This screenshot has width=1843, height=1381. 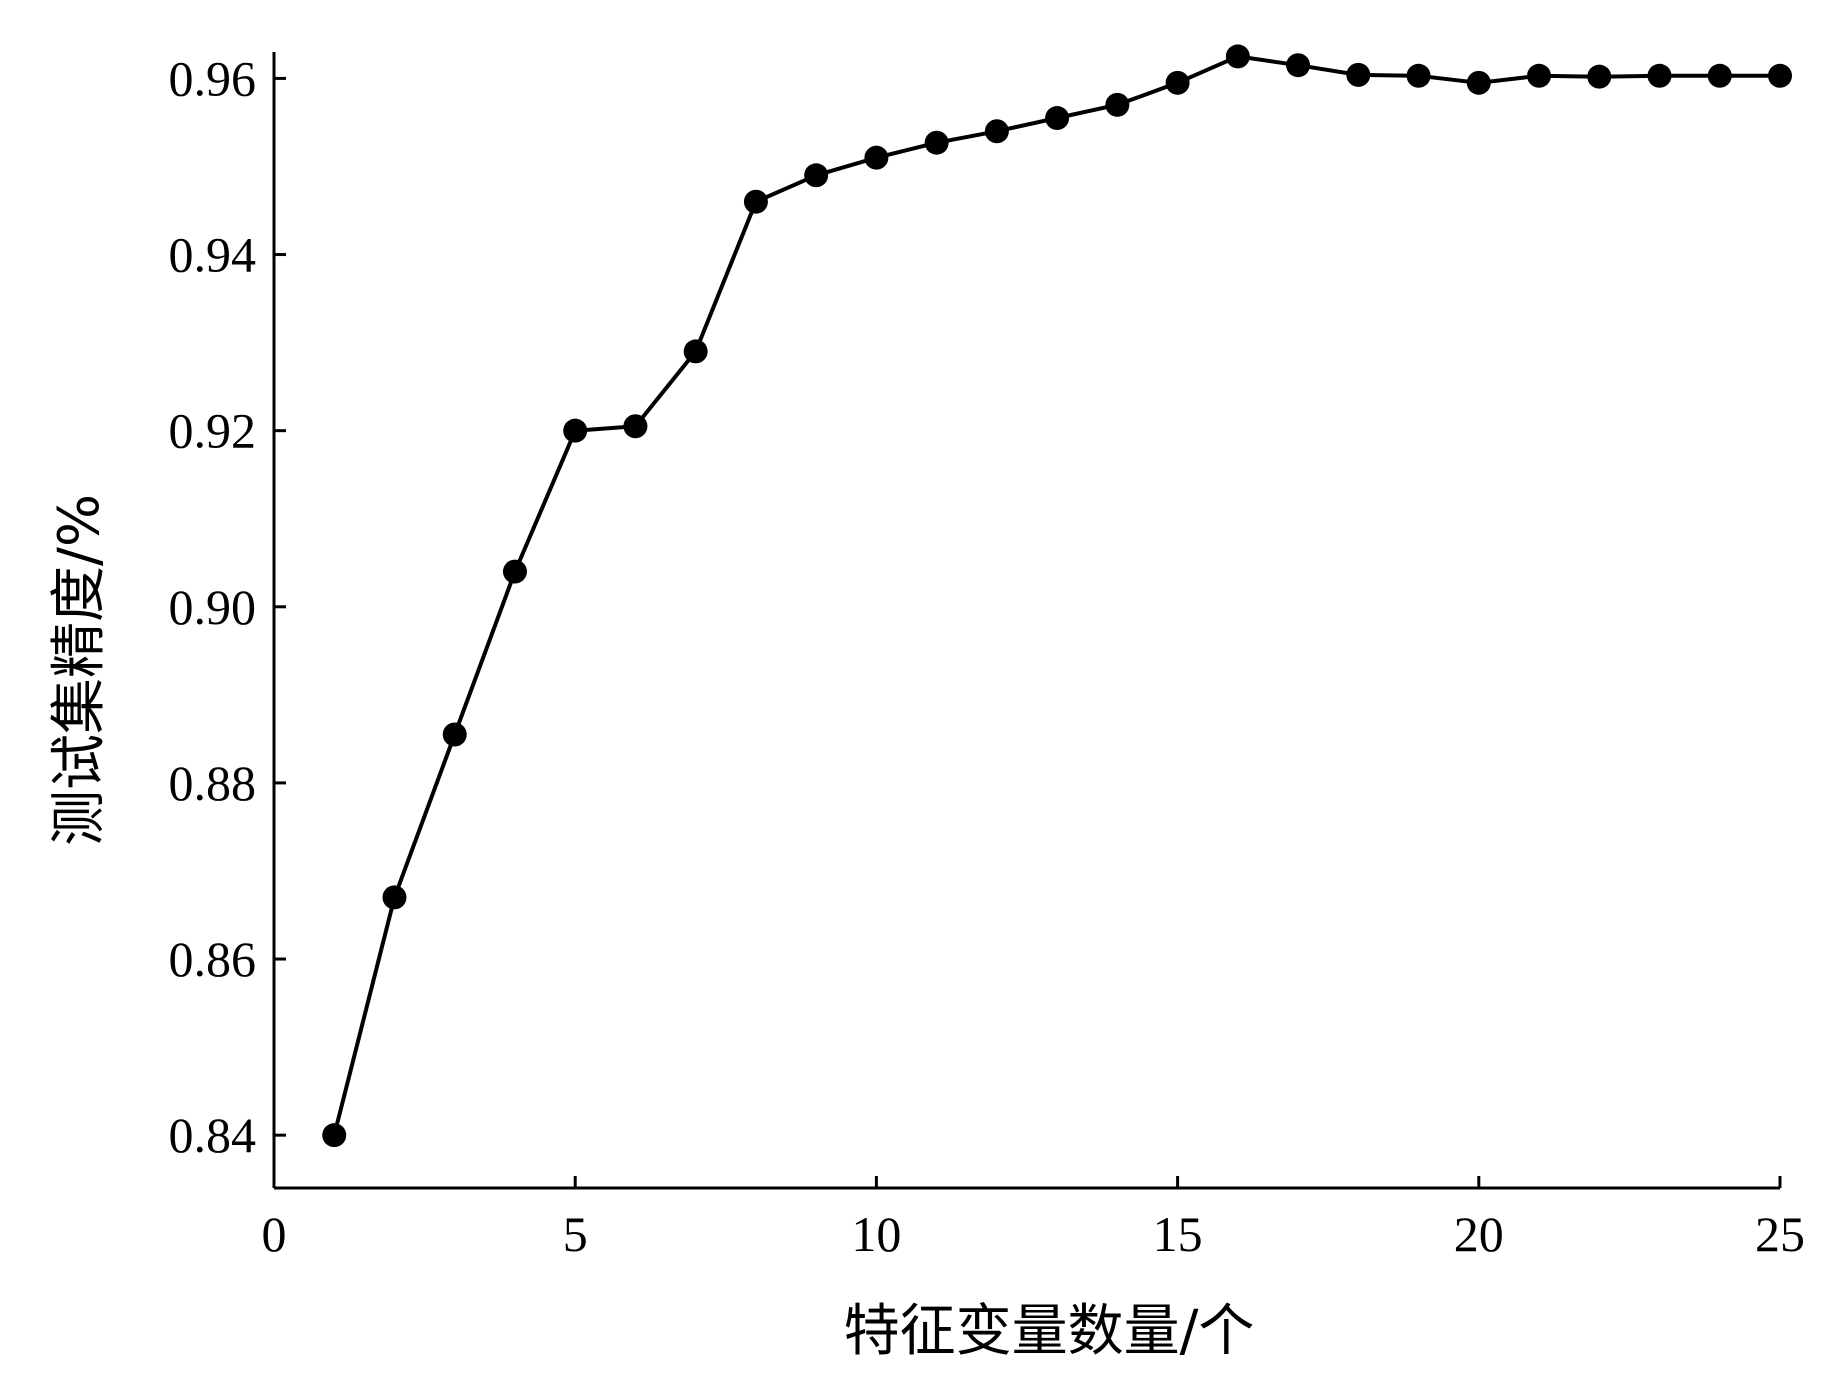 I want to click on x-tick-label: 0, so click(x=274, y=1234).